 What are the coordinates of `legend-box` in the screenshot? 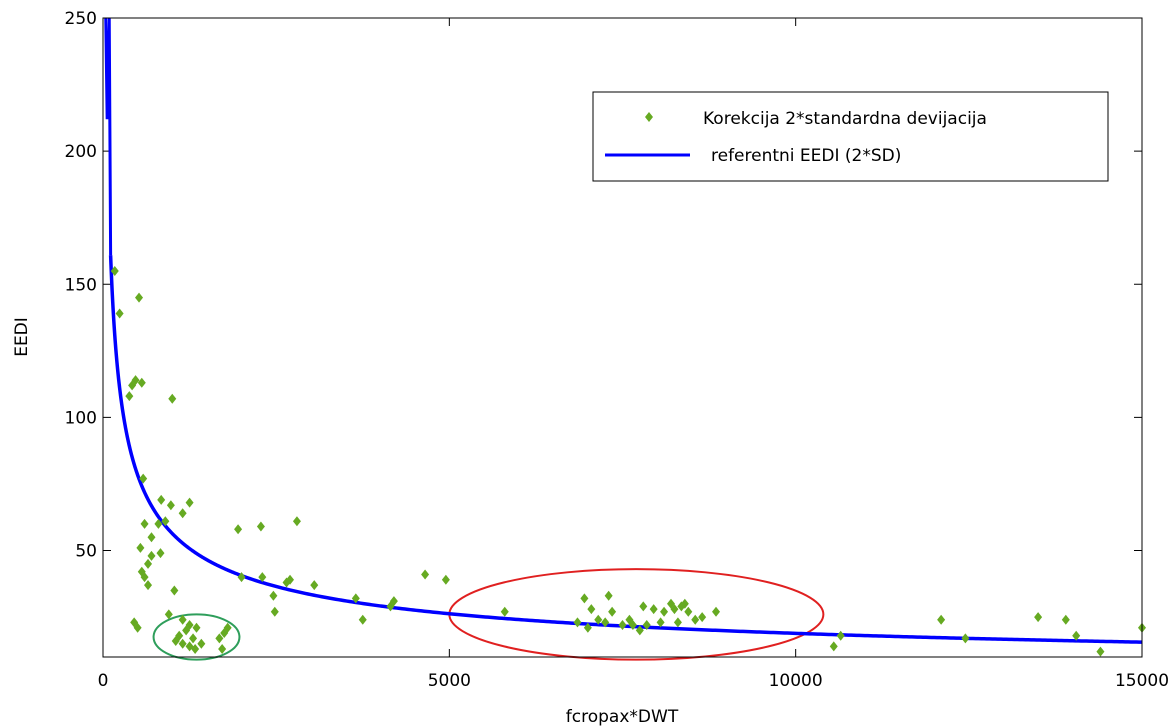 It's located at (850, 136).